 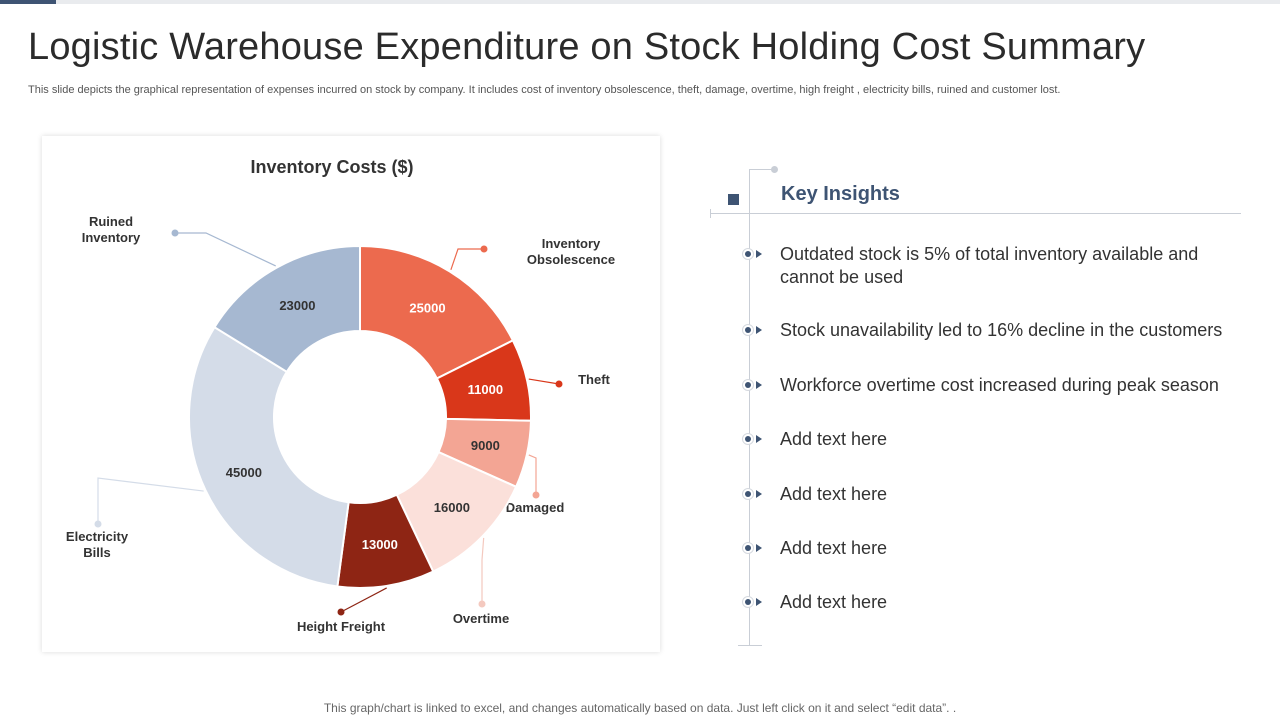 I want to click on donut-slice-ruined-inventory, so click(x=287, y=309).